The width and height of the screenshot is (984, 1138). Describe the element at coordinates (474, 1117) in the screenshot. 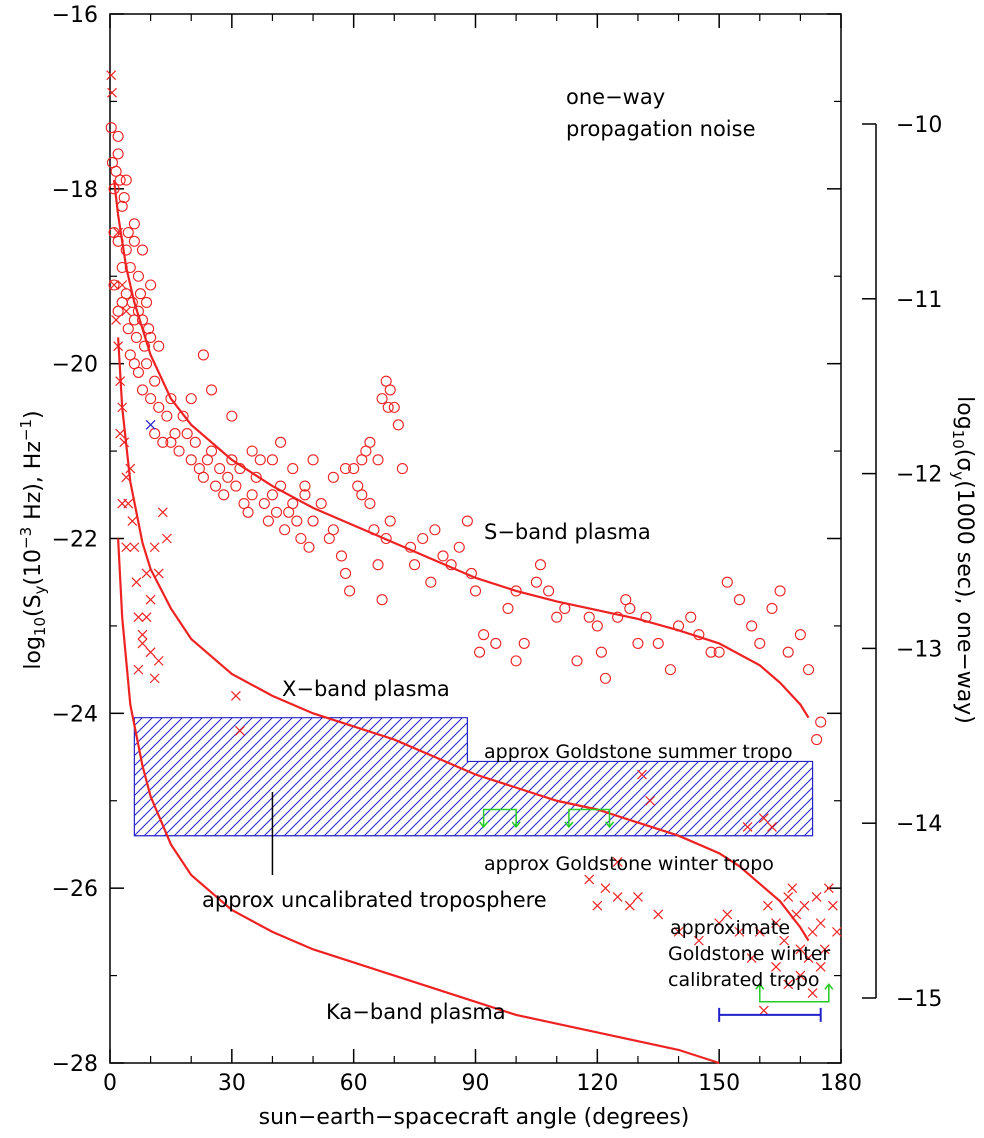

I see `x-axis-title: sun−earth−spacecraft angle (degrees)` at that location.